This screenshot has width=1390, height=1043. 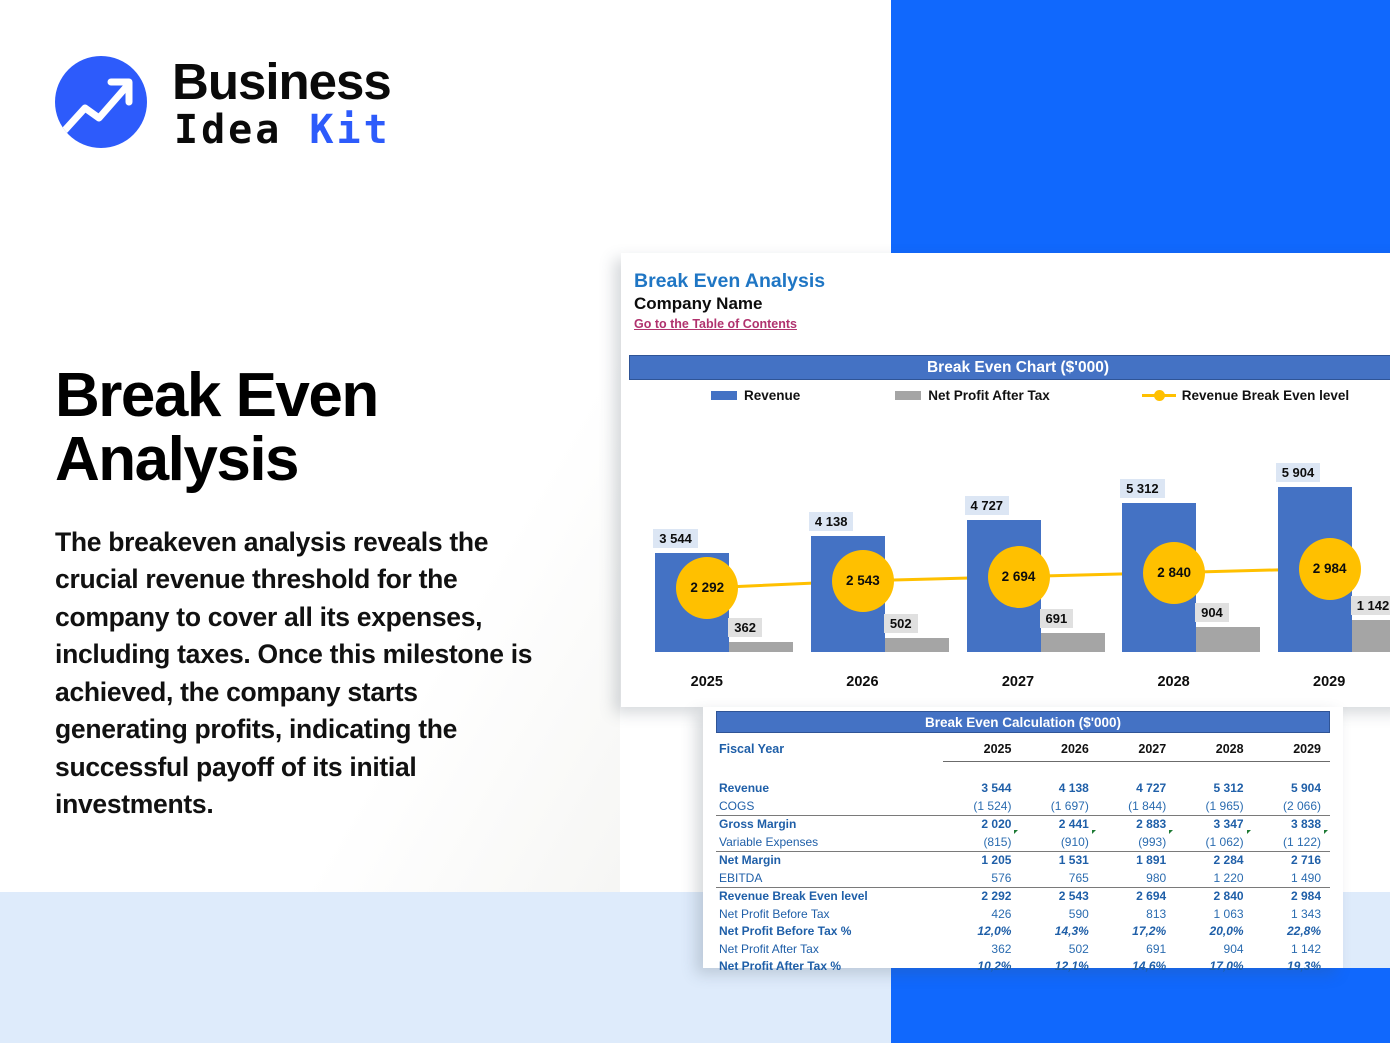 What do you see at coordinates (1291, 859) in the screenshot?
I see `row-value-2029: 2 716` at bounding box center [1291, 859].